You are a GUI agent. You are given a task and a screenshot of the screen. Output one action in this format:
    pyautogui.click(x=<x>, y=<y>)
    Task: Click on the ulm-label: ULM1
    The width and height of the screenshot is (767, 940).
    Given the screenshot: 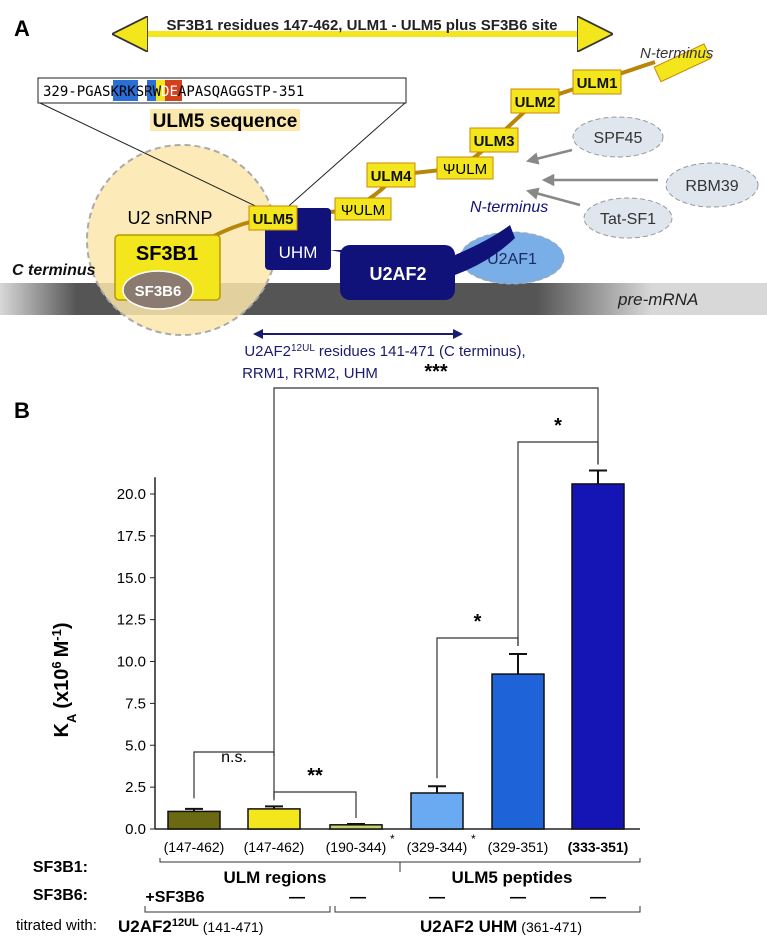 What is the action you would take?
    pyautogui.click(x=597, y=83)
    